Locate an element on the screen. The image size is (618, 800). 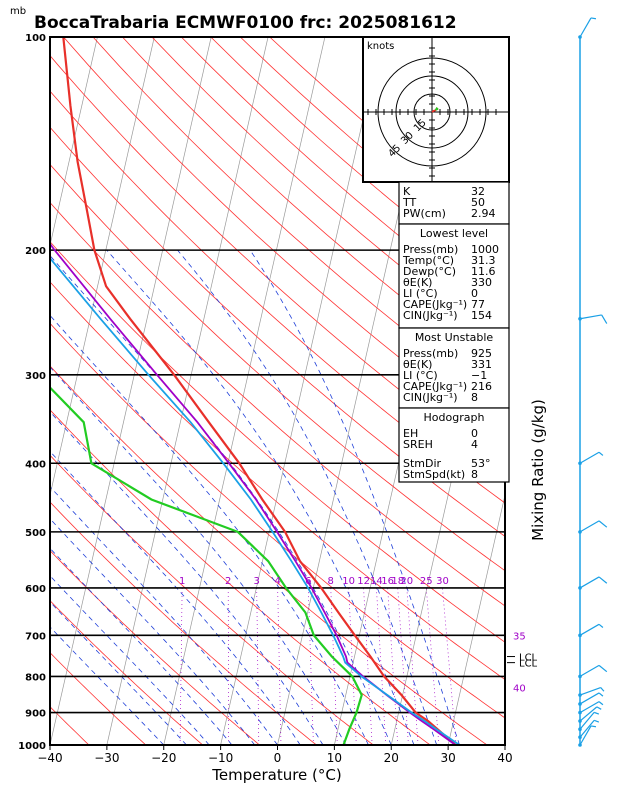
mixing-ratio-label: 14 is located at coordinates (376, 581).